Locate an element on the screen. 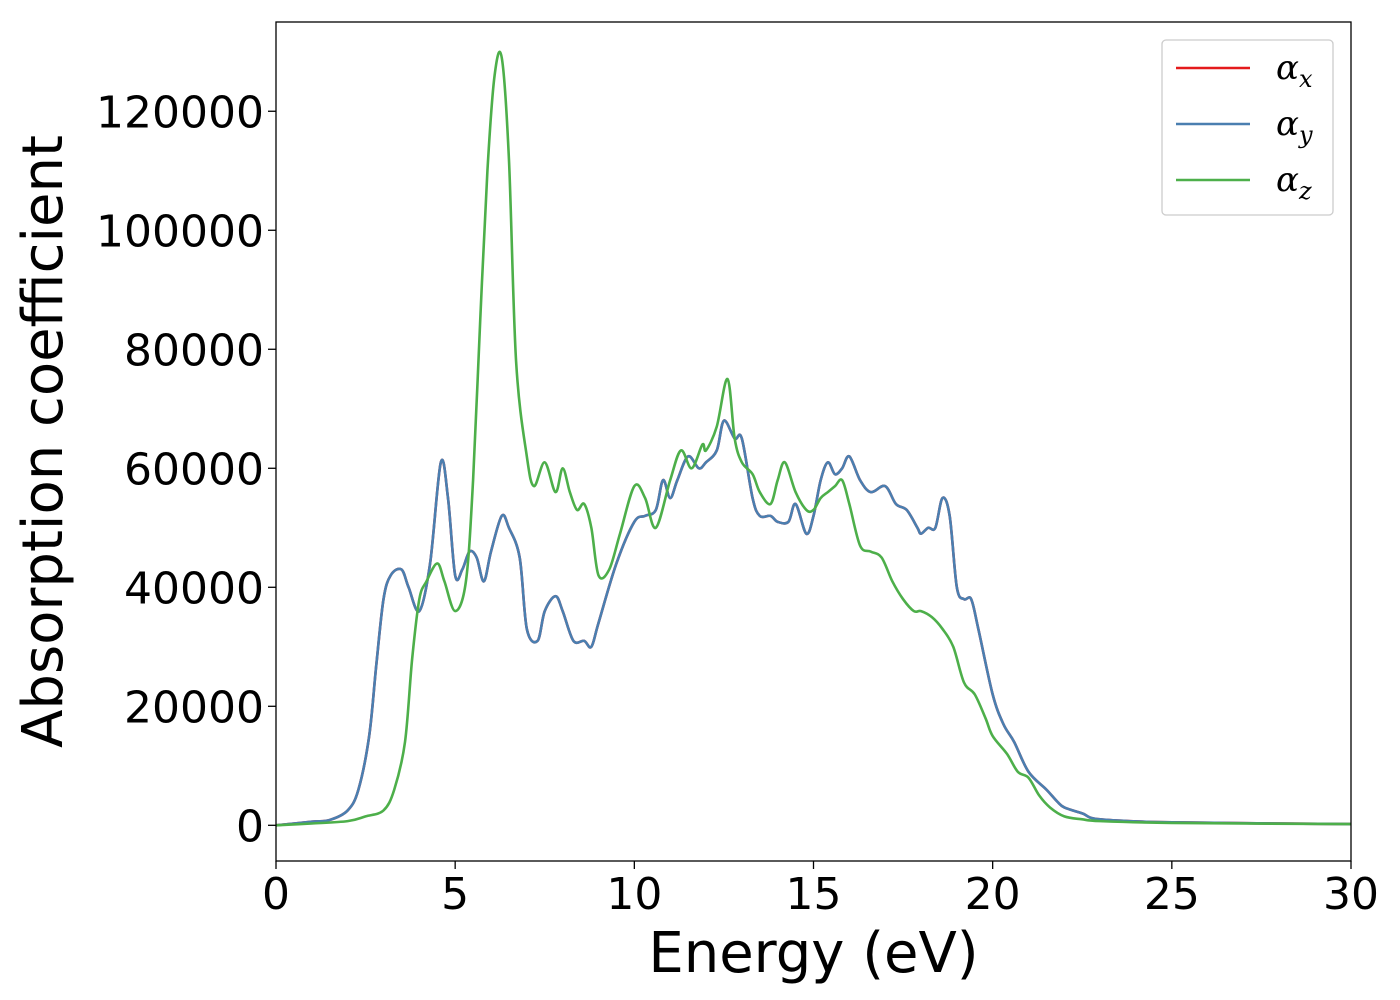  y-axis-ticks: 0 20000 40000 60000 80000 100000 120000 is located at coordinates (186, 469).